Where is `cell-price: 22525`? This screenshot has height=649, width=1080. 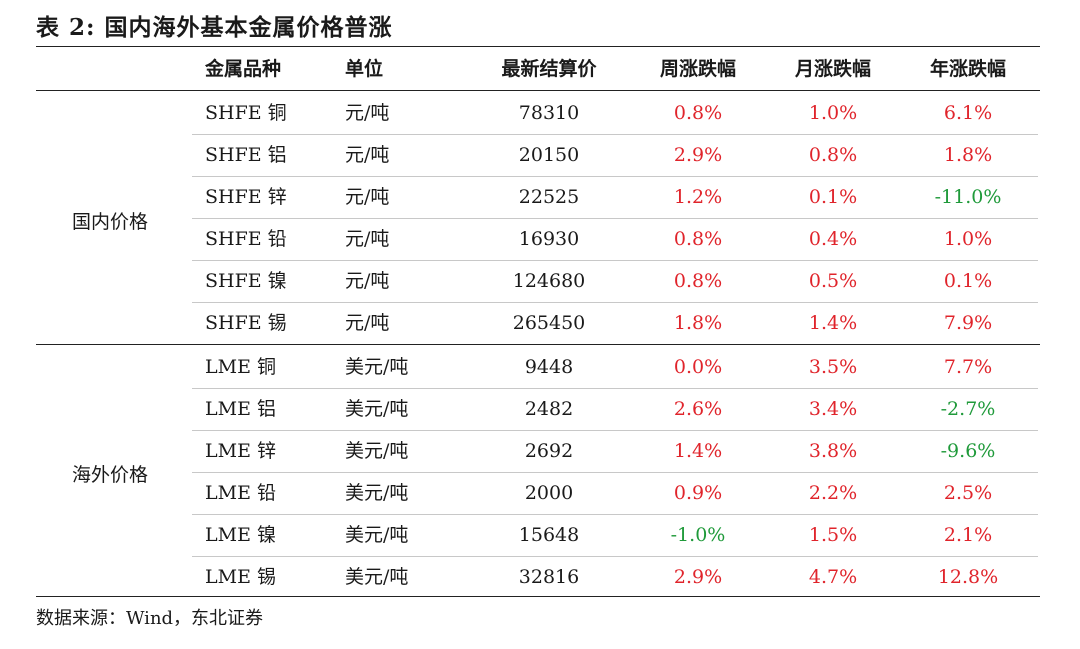
cell-price: 22525 is located at coordinates (549, 197).